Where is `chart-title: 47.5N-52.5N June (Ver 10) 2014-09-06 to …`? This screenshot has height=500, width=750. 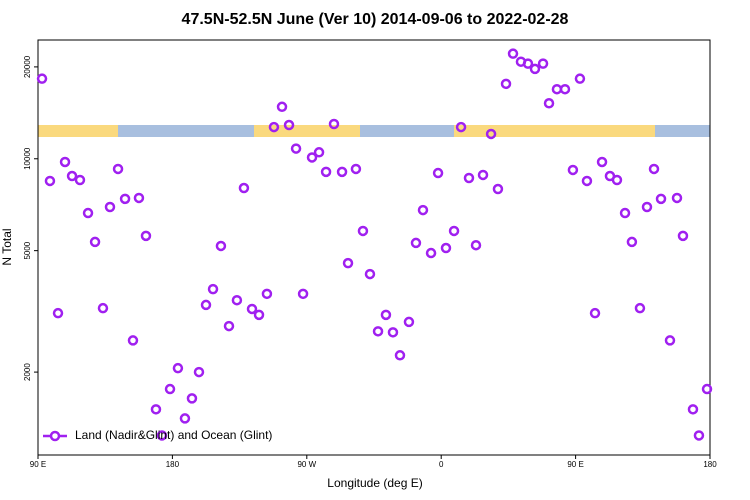
chart-title: 47.5N-52.5N June (Ver 10) 2014-09-06 to … is located at coordinates (375, 19).